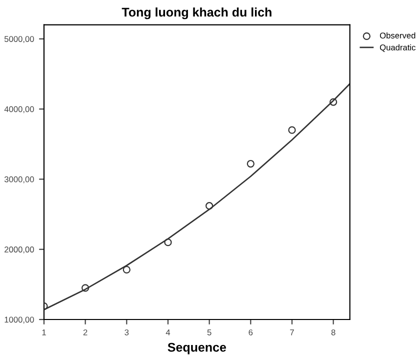  What do you see at coordinates (209, 333) in the screenshot?
I see `x-tick-label: 5` at bounding box center [209, 333].